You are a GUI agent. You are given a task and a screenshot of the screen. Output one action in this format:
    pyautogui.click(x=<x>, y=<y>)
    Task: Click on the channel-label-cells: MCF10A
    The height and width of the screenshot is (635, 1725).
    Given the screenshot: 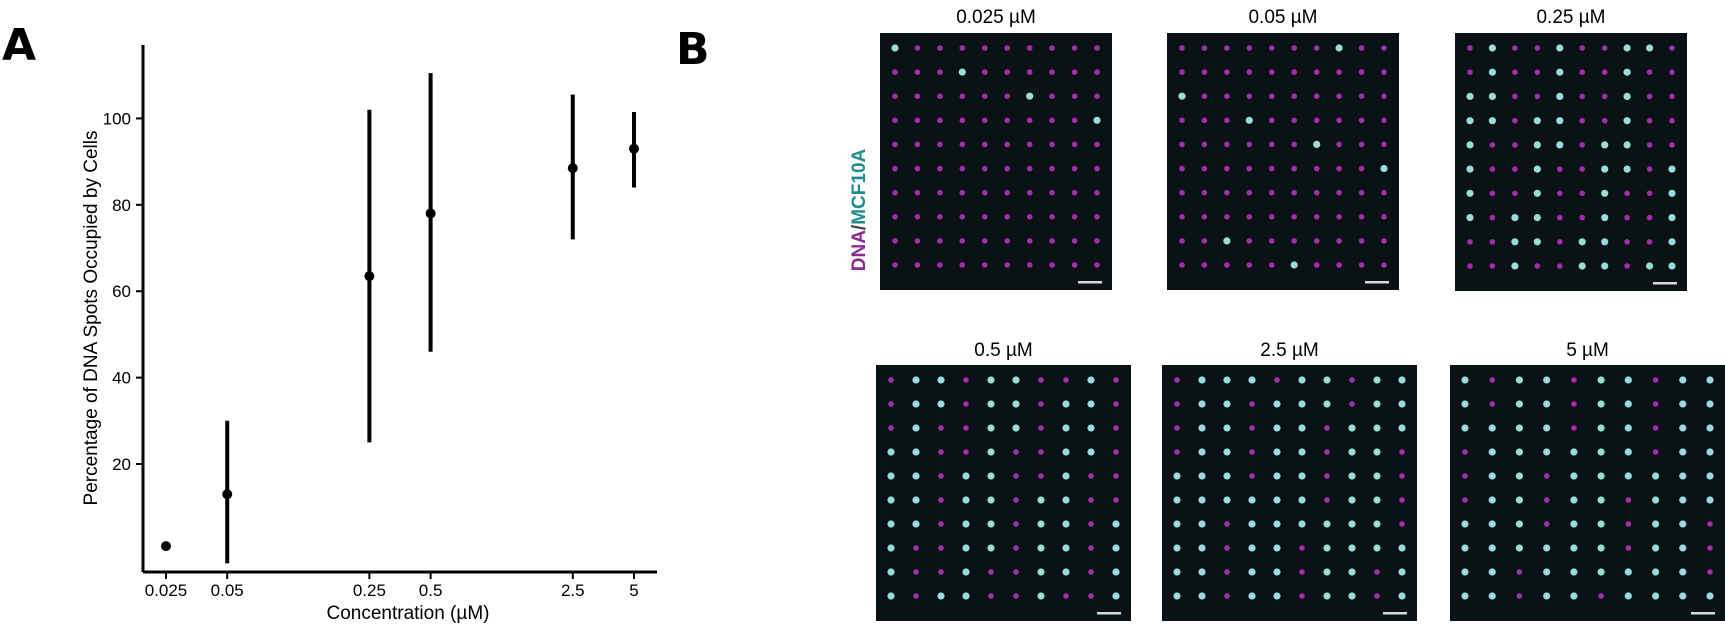 What is the action you would take?
    pyautogui.click(x=859, y=186)
    